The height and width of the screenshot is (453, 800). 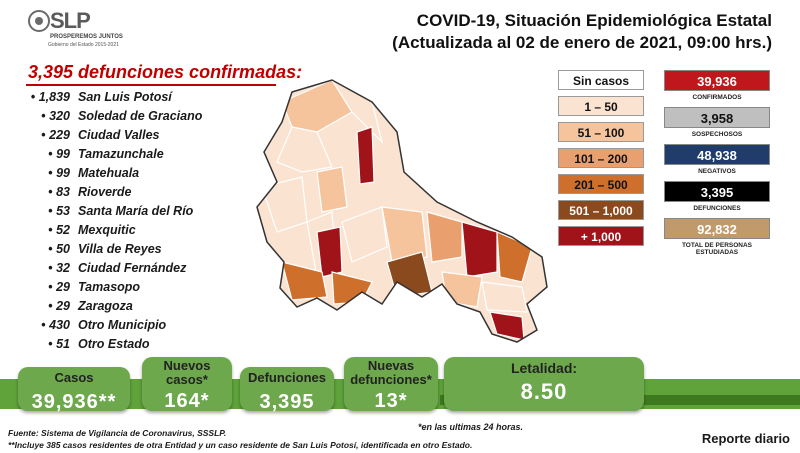 I want to click on legend-item: 1 – 50, so click(x=601, y=106).